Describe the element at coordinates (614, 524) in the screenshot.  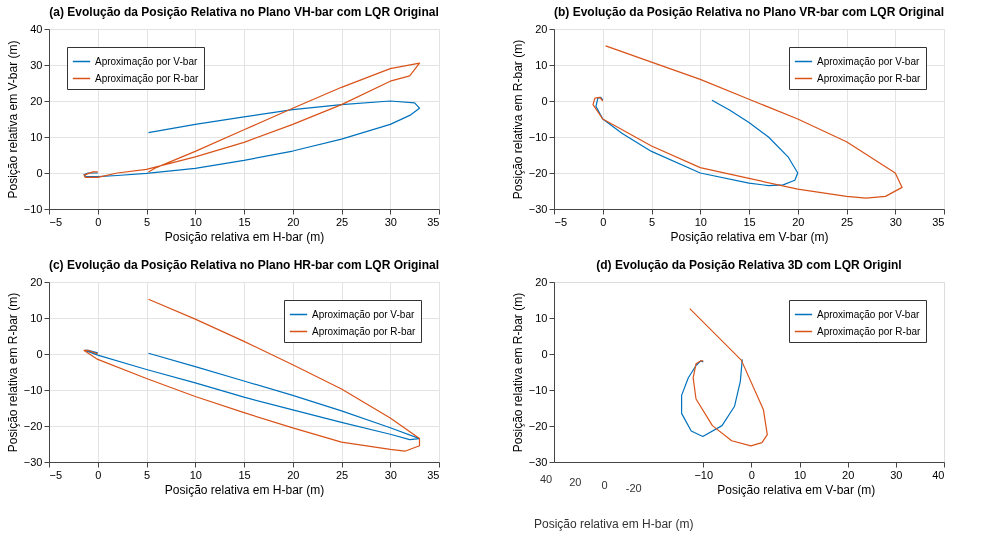
I see `text: Posição relativa em H-bar (m)` at that location.